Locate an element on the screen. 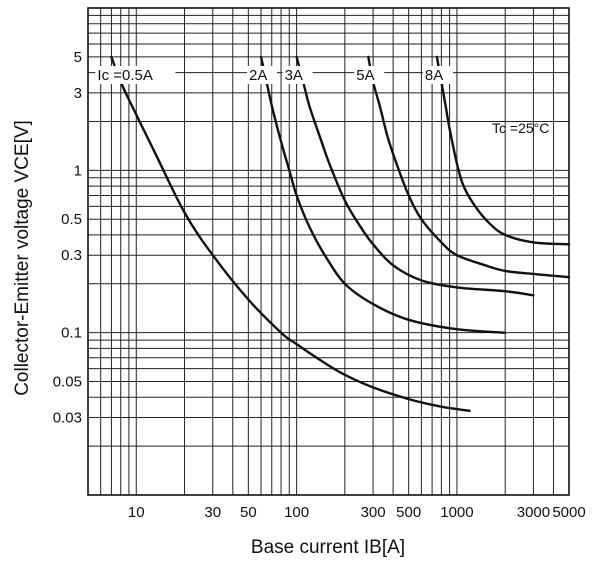 Image resolution: width=598 pixels, height=561 pixels. y-tick-label: 3 is located at coordinates (78, 93).